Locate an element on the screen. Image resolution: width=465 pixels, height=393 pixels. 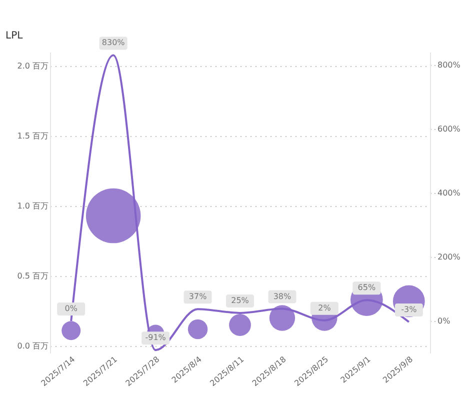
data-label: -3% is located at coordinates (409, 309).